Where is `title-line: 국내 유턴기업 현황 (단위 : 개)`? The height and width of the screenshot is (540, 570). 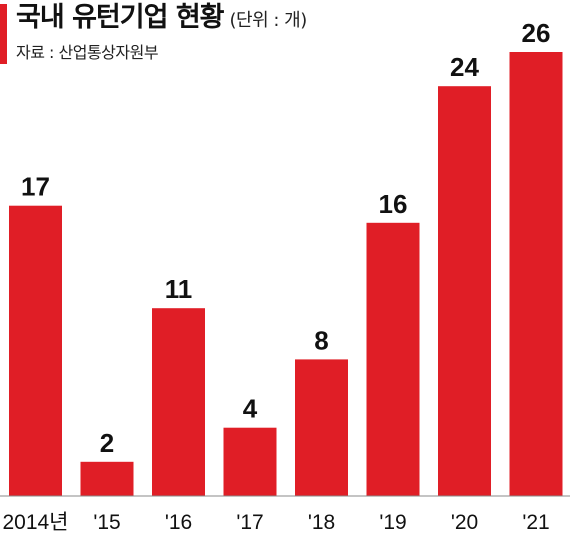
title-line: 국내 유턴기업 현황 (단위 : 개) is located at coordinates (161, 19).